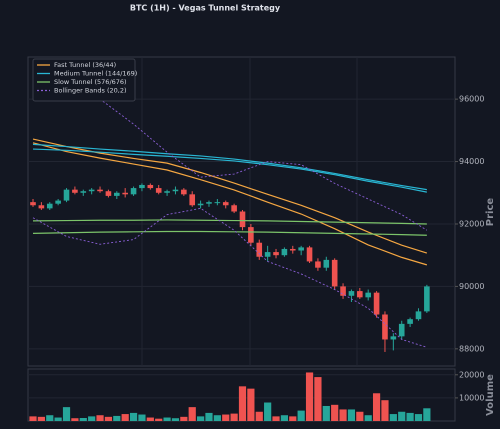 The image size is (500, 429). I want to click on y-tick-label: 90000, so click(471, 286).